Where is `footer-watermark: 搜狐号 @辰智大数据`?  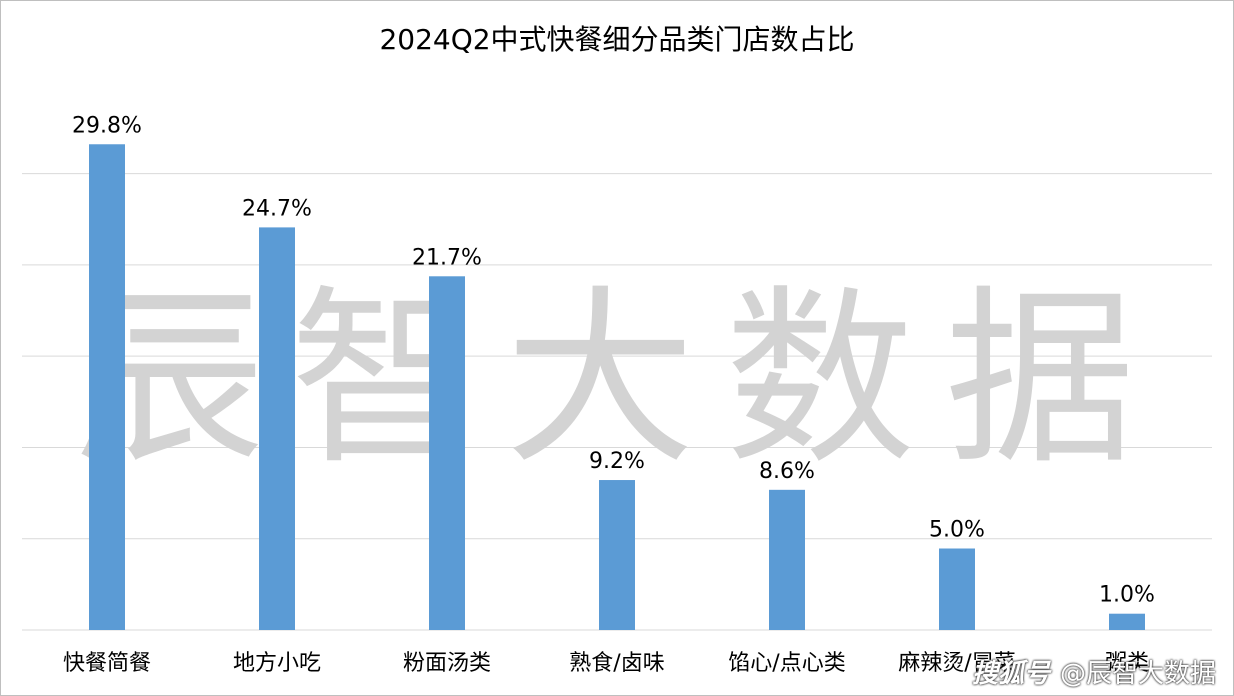
footer-watermark: 搜狐号 @辰智大数据 is located at coordinates (1094, 671).